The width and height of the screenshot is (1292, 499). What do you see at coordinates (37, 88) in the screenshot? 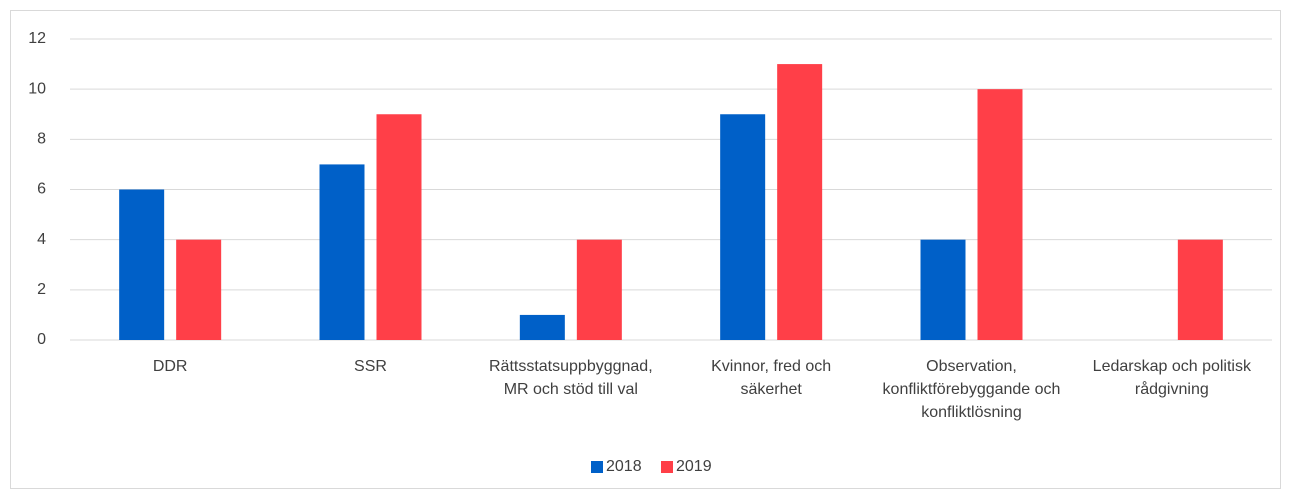
I see `y-tick-label: 10` at bounding box center [37, 88].